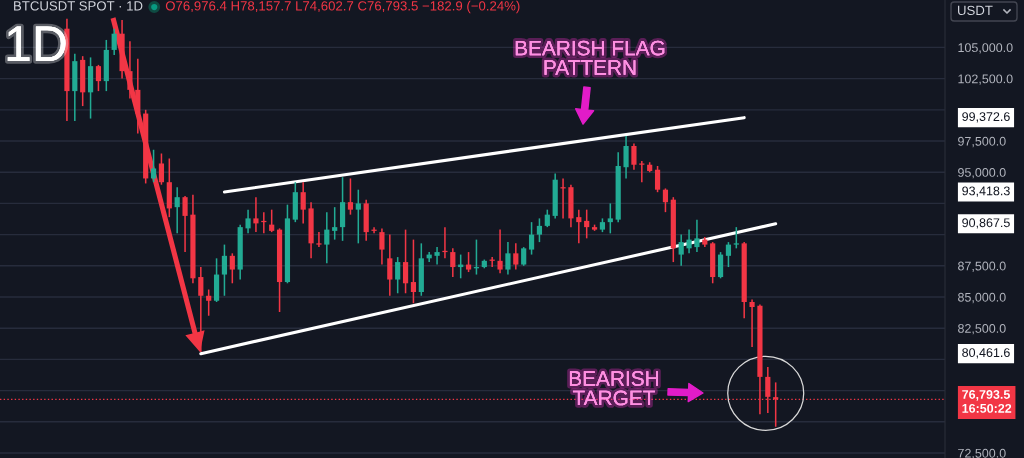  What do you see at coordinates (985, 48) in the screenshot?
I see `y-tick-label: 105,000.0` at bounding box center [985, 48].